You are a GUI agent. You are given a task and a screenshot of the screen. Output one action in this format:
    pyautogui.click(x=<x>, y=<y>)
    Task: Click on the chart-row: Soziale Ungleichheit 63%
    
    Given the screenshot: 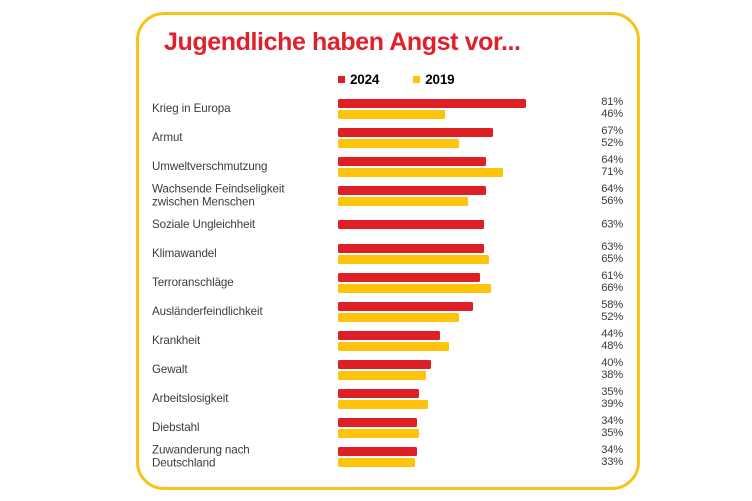 What is the action you would take?
    pyautogui.click(x=392, y=224)
    